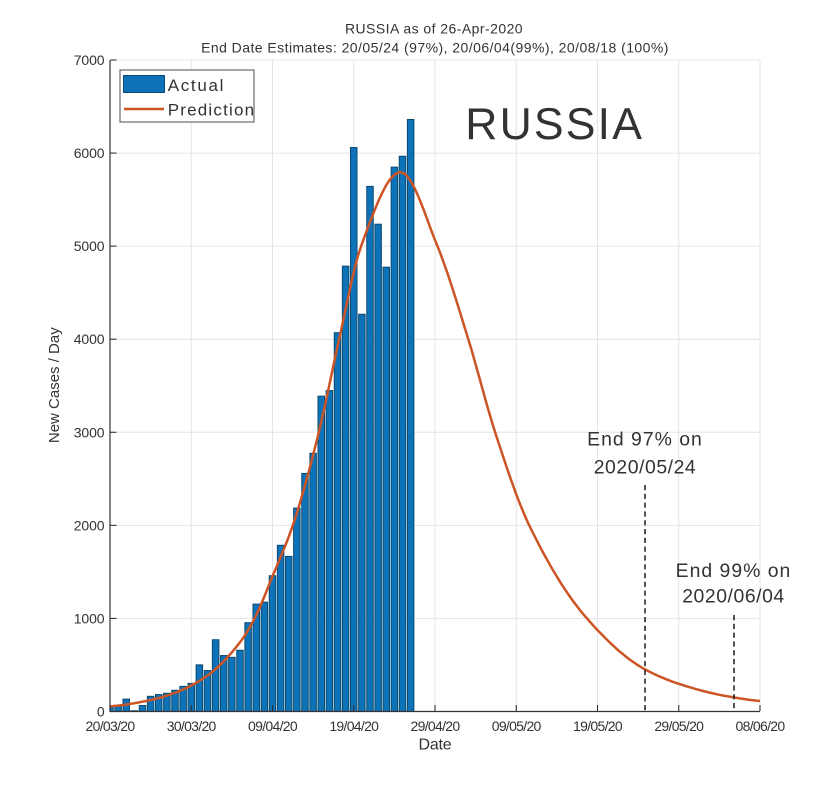 The image size is (840, 804). What do you see at coordinates (734, 571) in the screenshot?
I see `svg-text: End 99% on` at bounding box center [734, 571].